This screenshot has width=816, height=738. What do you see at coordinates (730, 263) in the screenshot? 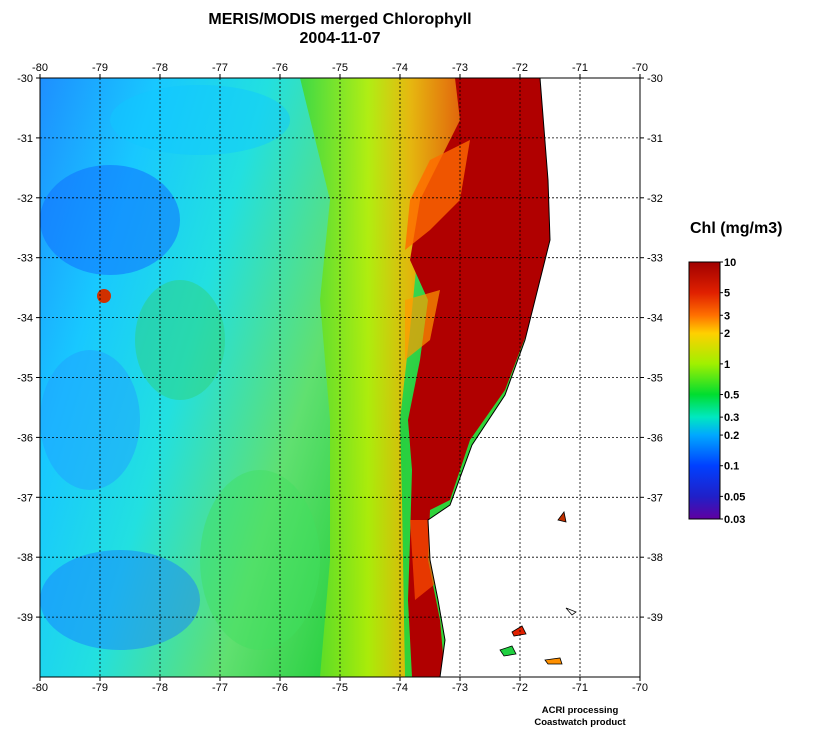
I see `colorbar-tick-label: 10` at bounding box center [730, 263].